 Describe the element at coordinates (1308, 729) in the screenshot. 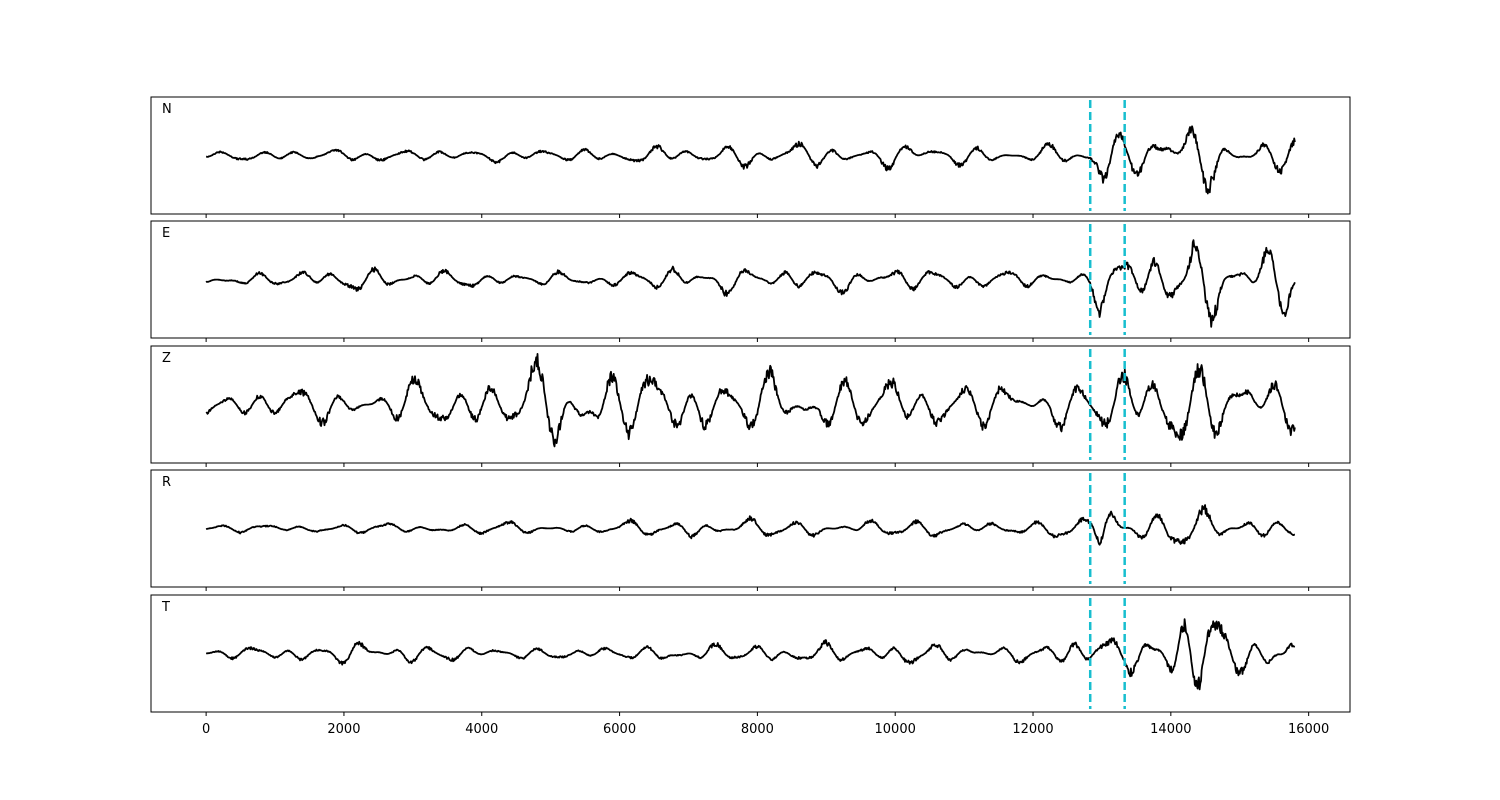

I see `x-tick-label: 16000` at that location.